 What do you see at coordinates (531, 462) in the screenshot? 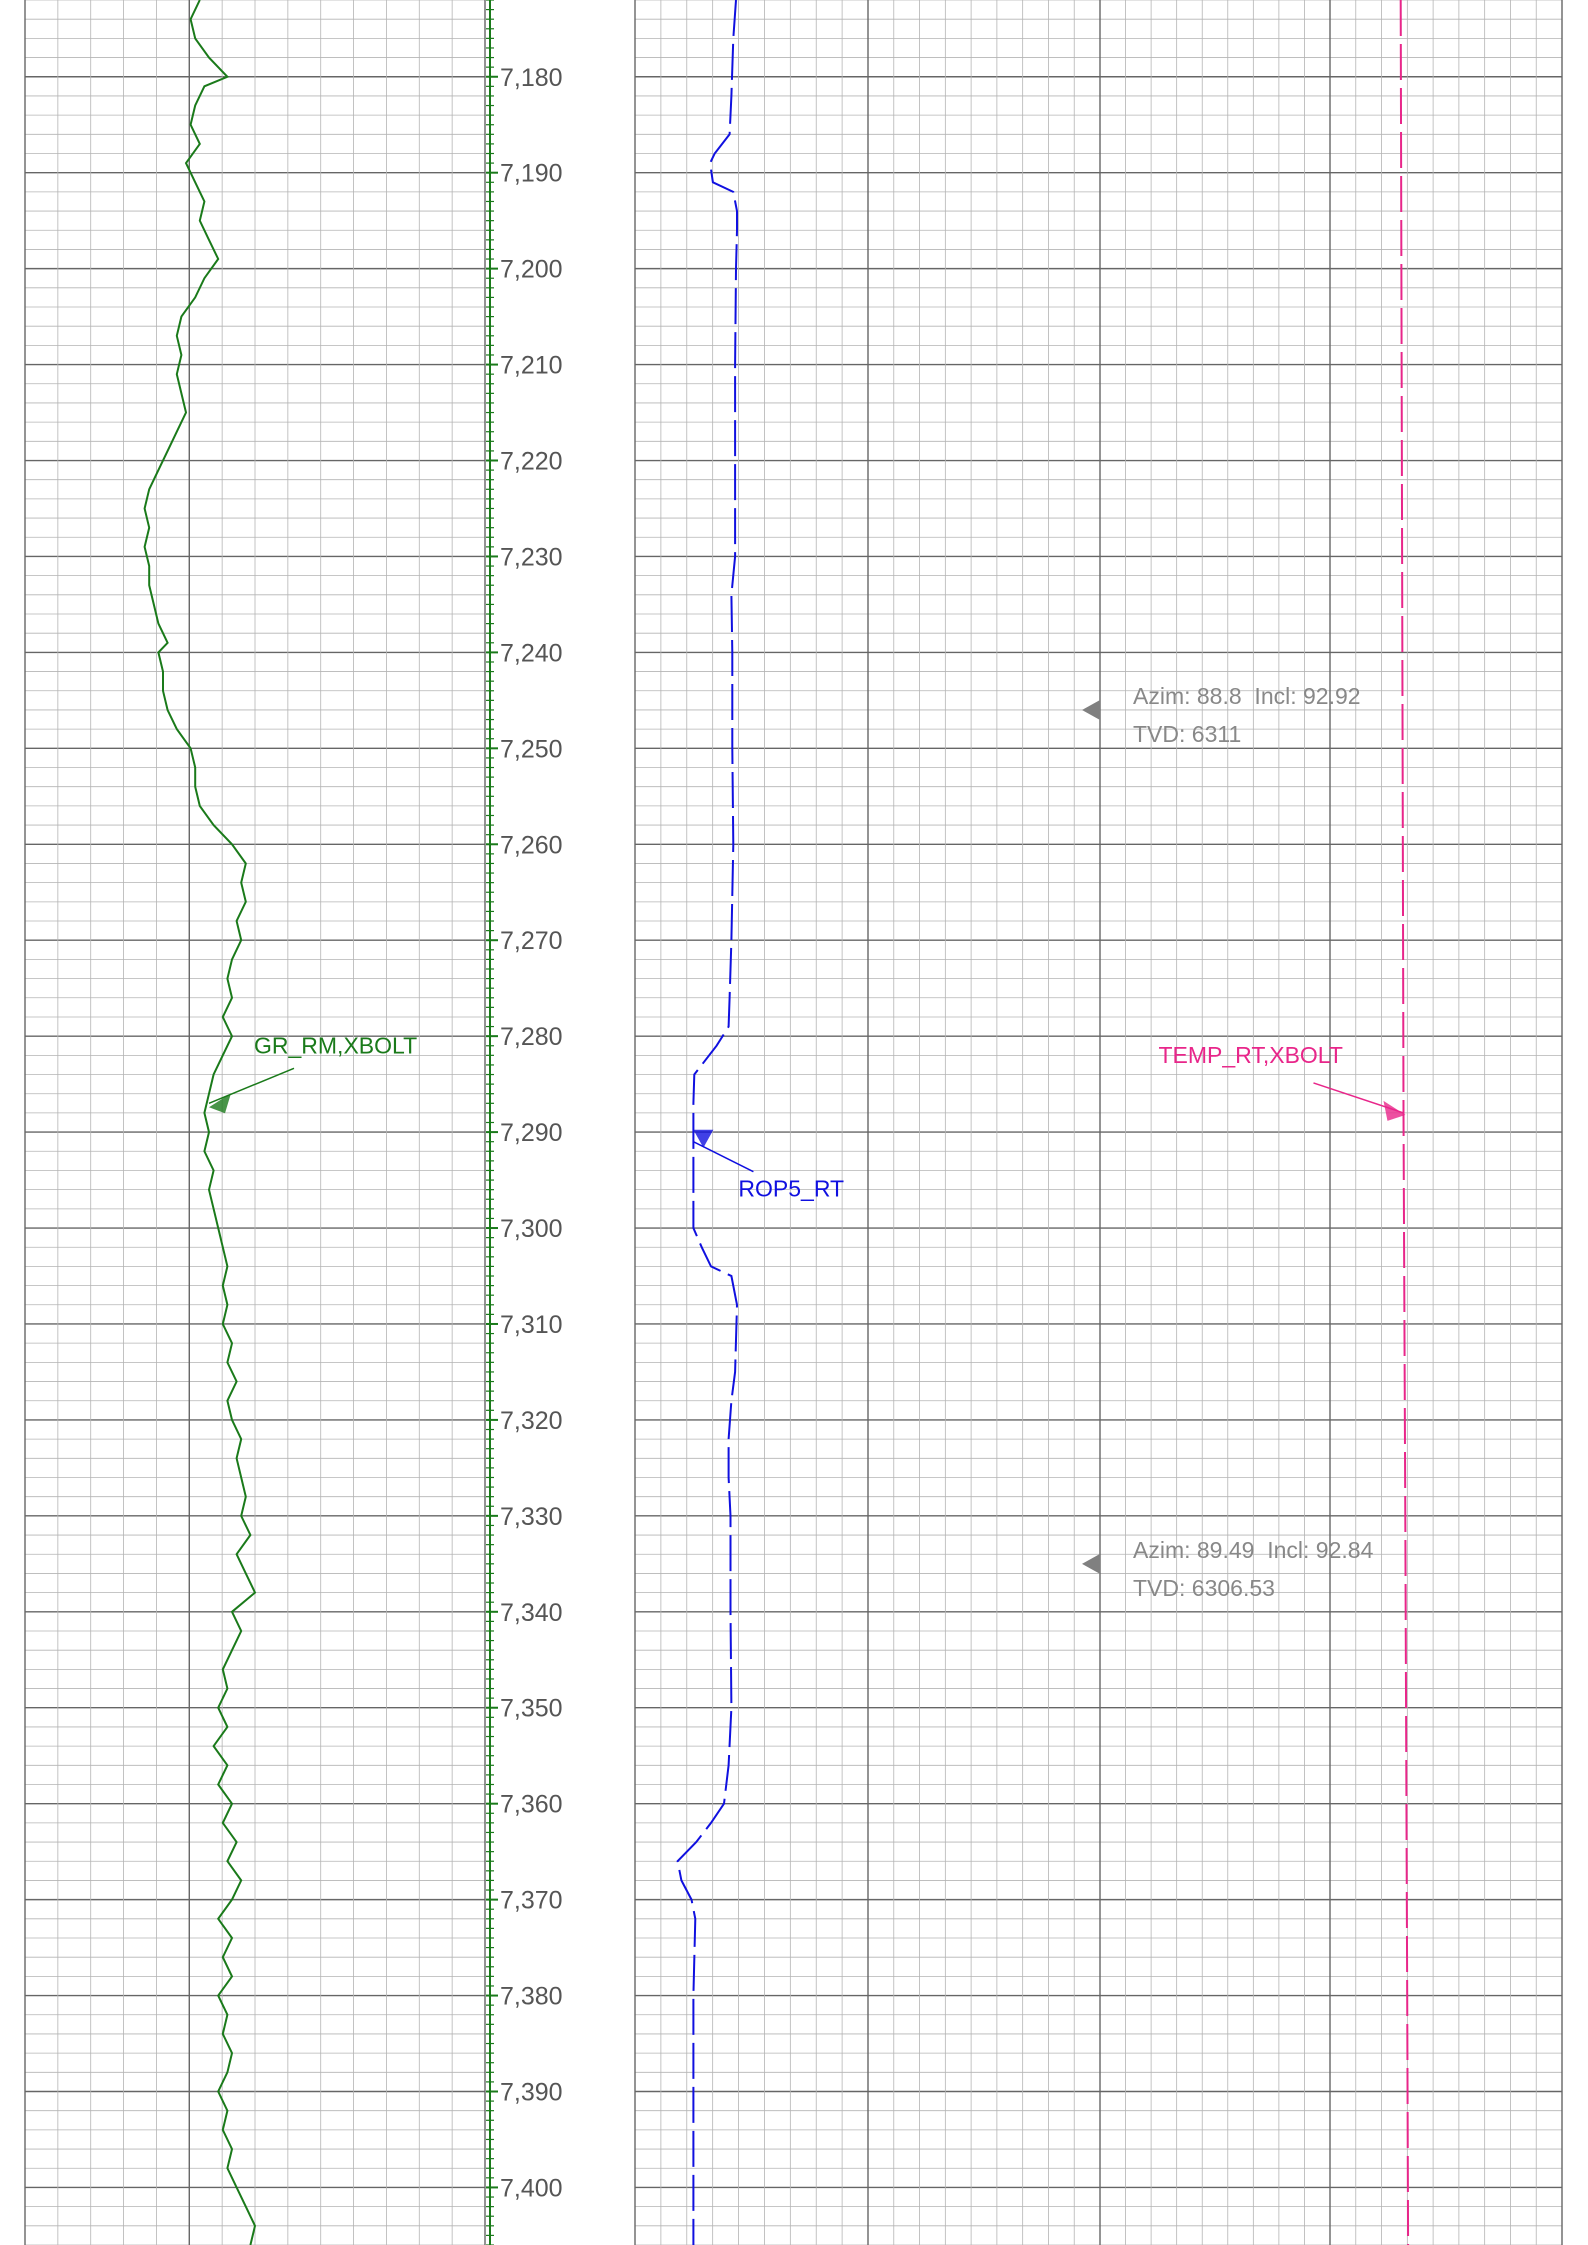
I see `depth-tick-label: 7,220` at bounding box center [531, 462].